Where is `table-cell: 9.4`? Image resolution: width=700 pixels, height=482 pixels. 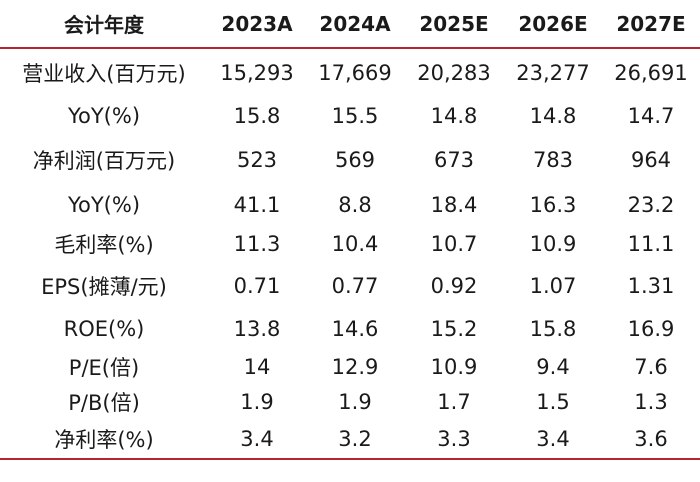
table-cell: 9.4 is located at coordinates (553, 366).